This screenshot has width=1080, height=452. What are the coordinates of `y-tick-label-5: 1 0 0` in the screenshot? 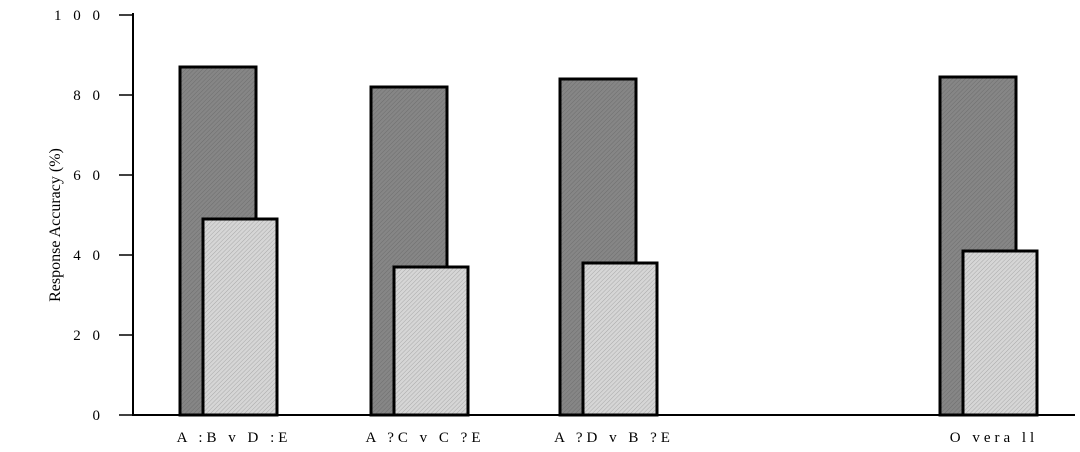 It's located at (79, 16).